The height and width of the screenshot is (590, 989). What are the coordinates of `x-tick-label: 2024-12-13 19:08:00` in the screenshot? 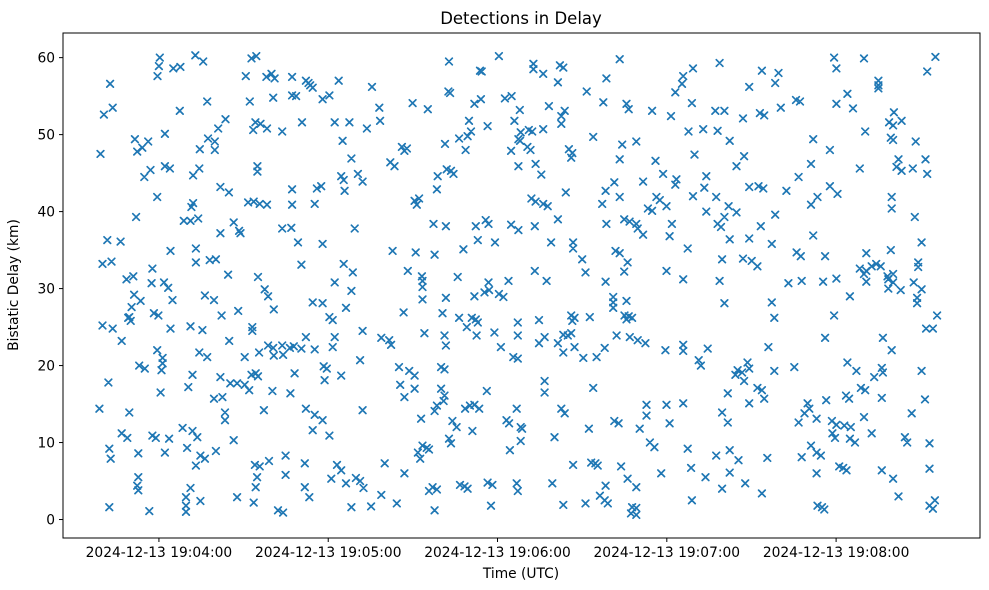 It's located at (836, 553).